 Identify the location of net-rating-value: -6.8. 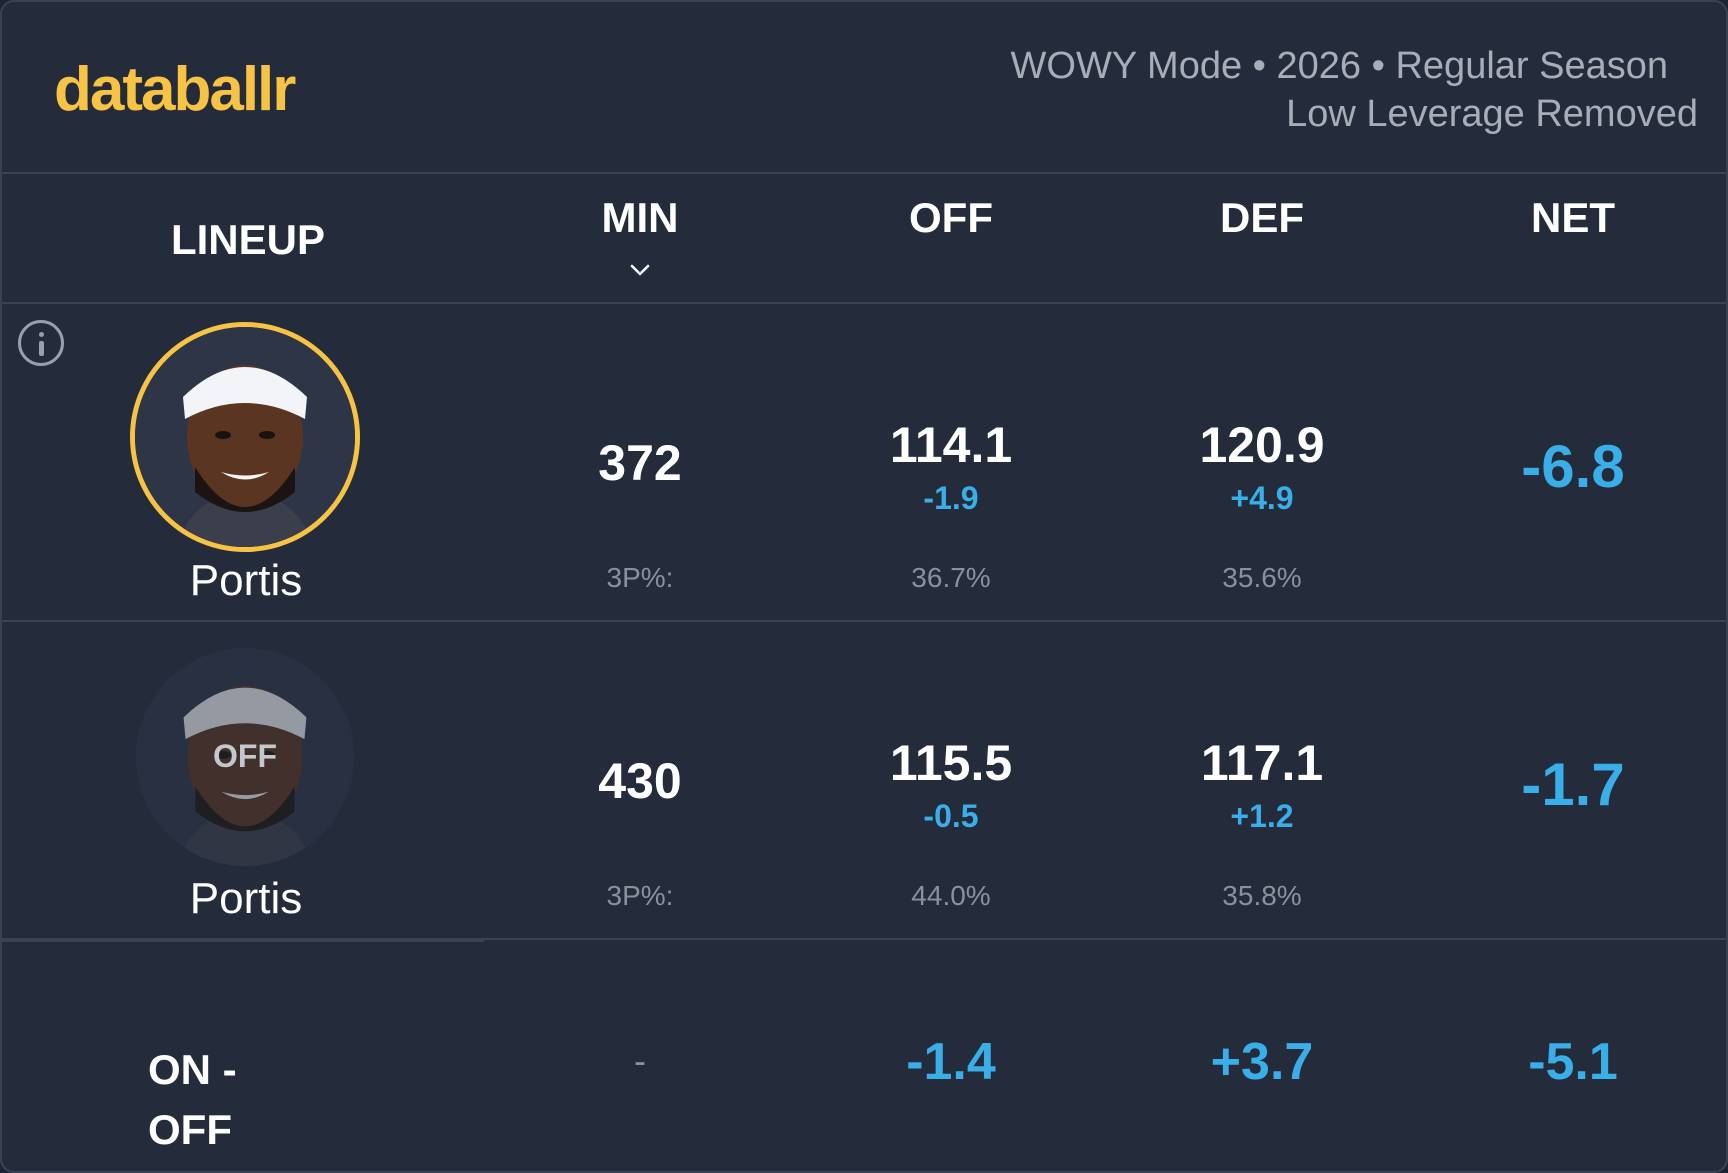
(1573, 466).